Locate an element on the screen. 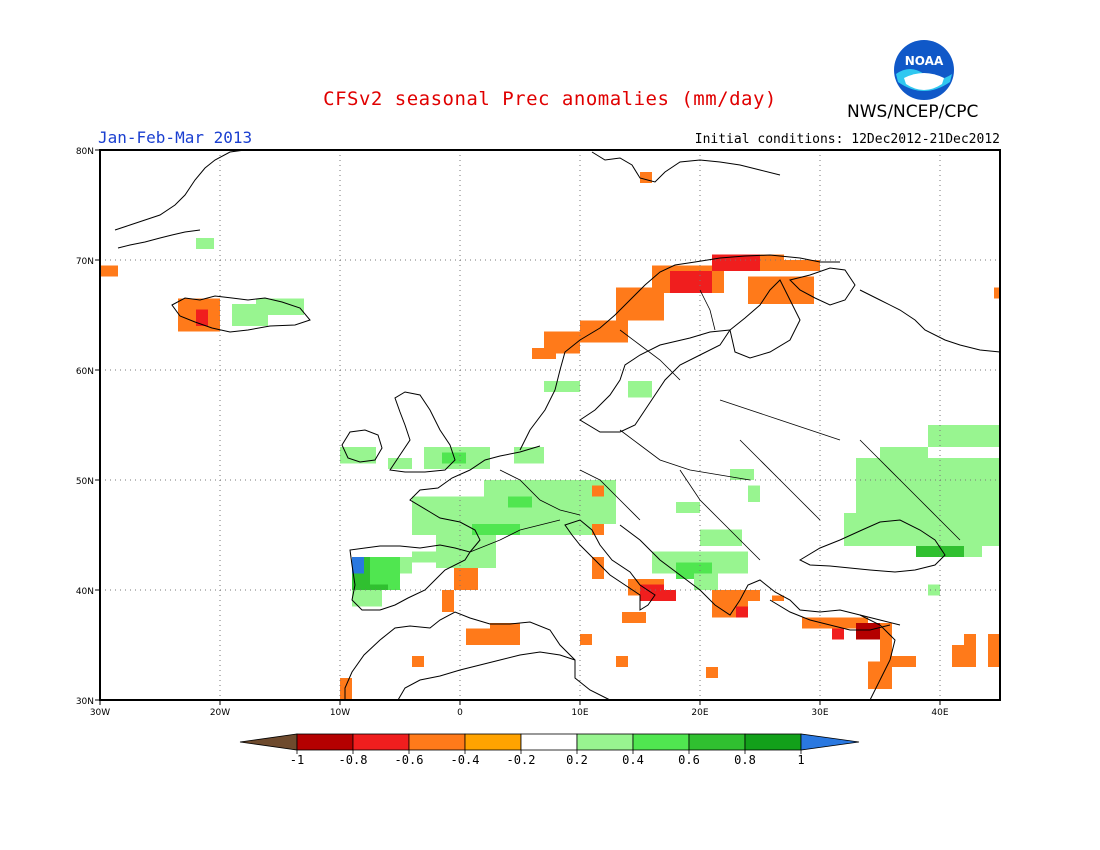 The width and height of the screenshot is (1100, 850). coastline-kola is located at coordinates (822, 286).